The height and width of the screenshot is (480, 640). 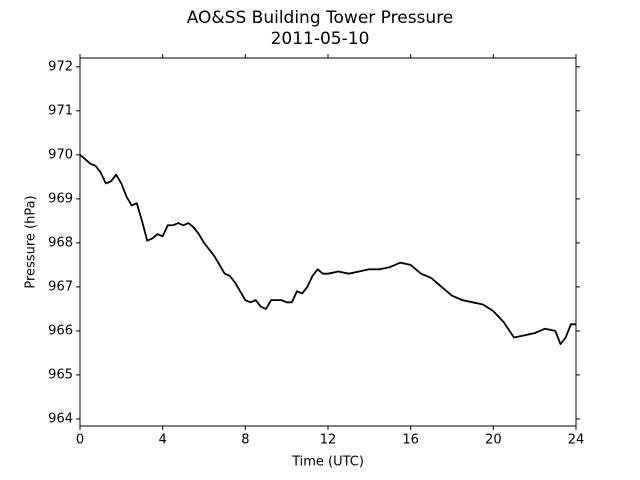 I want to click on y-axis-label: Pressure (hPa), so click(x=31, y=241).